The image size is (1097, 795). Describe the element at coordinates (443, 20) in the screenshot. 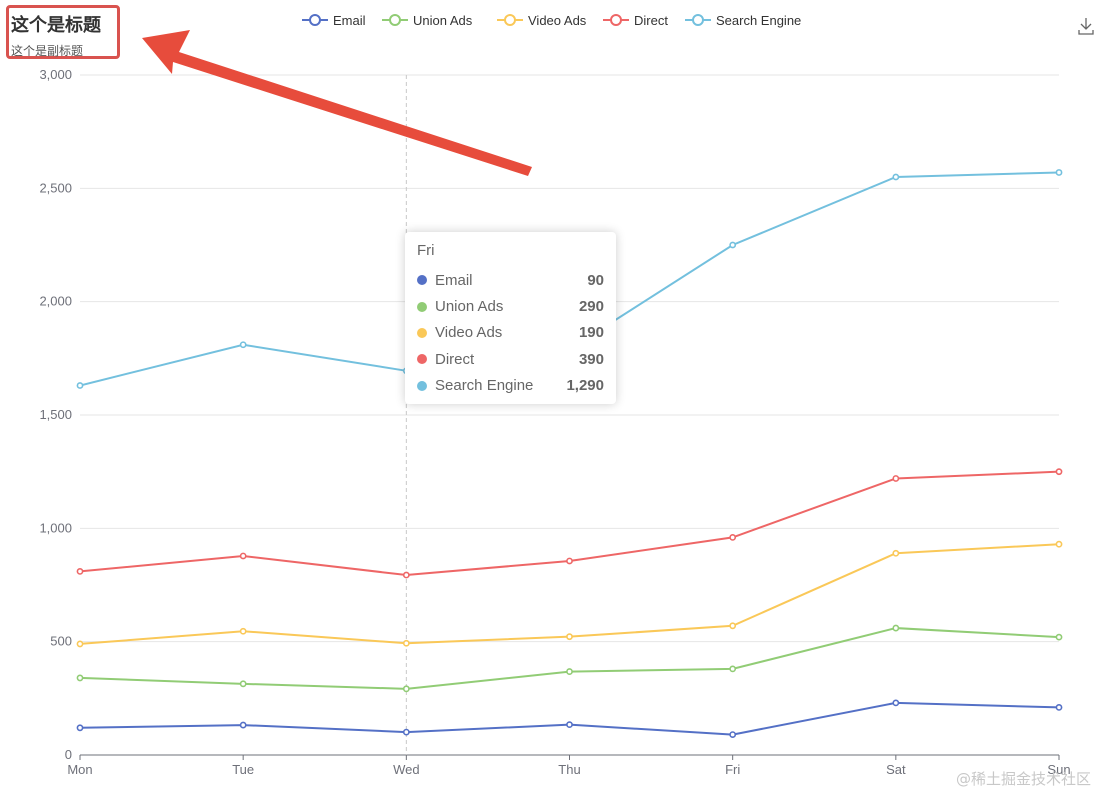

I see `legend-label: Union Ads` at that location.